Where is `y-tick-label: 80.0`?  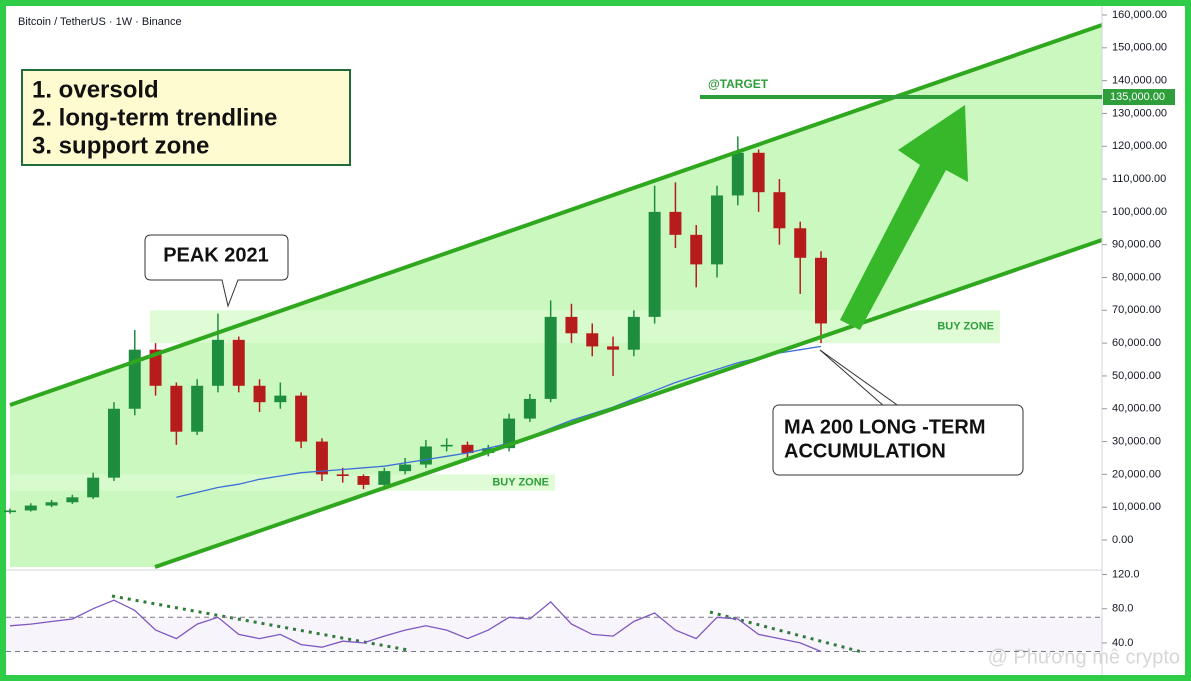 y-tick-label: 80.0 is located at coordinates (1122, 609).